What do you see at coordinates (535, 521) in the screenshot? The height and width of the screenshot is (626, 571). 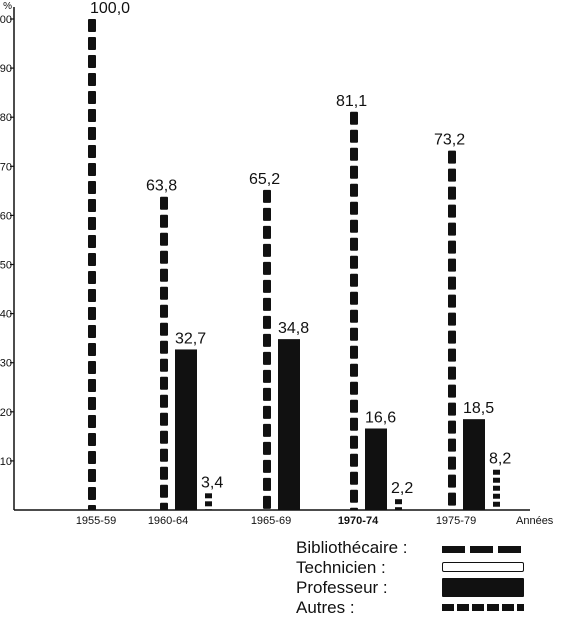 I see `x-axis-label: Années` at bounding box center [535, 521].